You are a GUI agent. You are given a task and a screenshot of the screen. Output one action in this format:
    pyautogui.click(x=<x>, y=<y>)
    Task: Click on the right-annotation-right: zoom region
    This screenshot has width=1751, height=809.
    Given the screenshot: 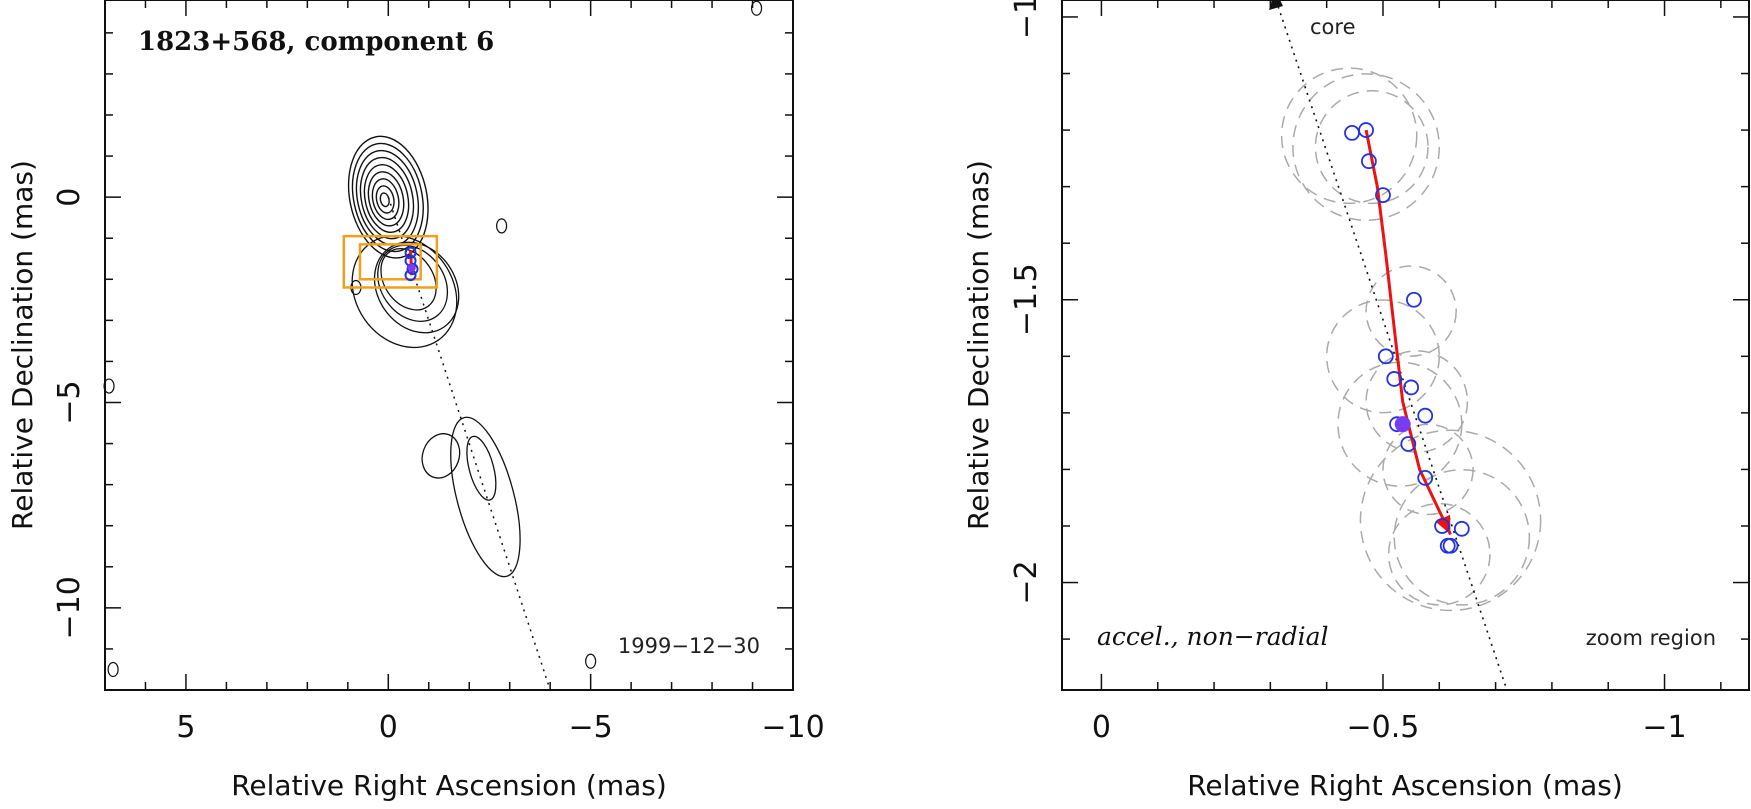 What is the action you would take?
    pyautogui.click(x=1651, y=638)
    